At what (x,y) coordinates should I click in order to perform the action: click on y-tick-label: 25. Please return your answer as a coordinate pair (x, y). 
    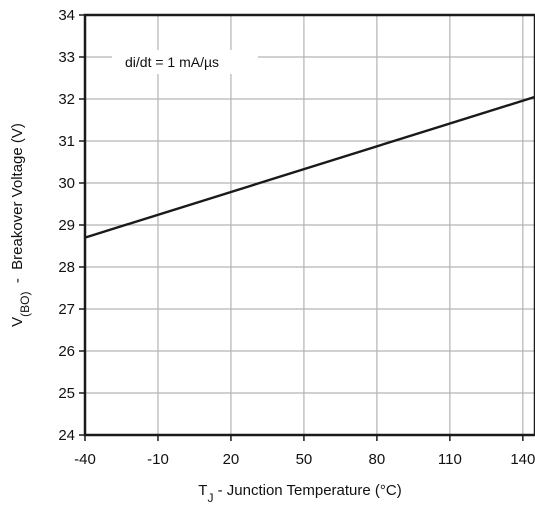
    Looking at the image, I should click on (66, 393).